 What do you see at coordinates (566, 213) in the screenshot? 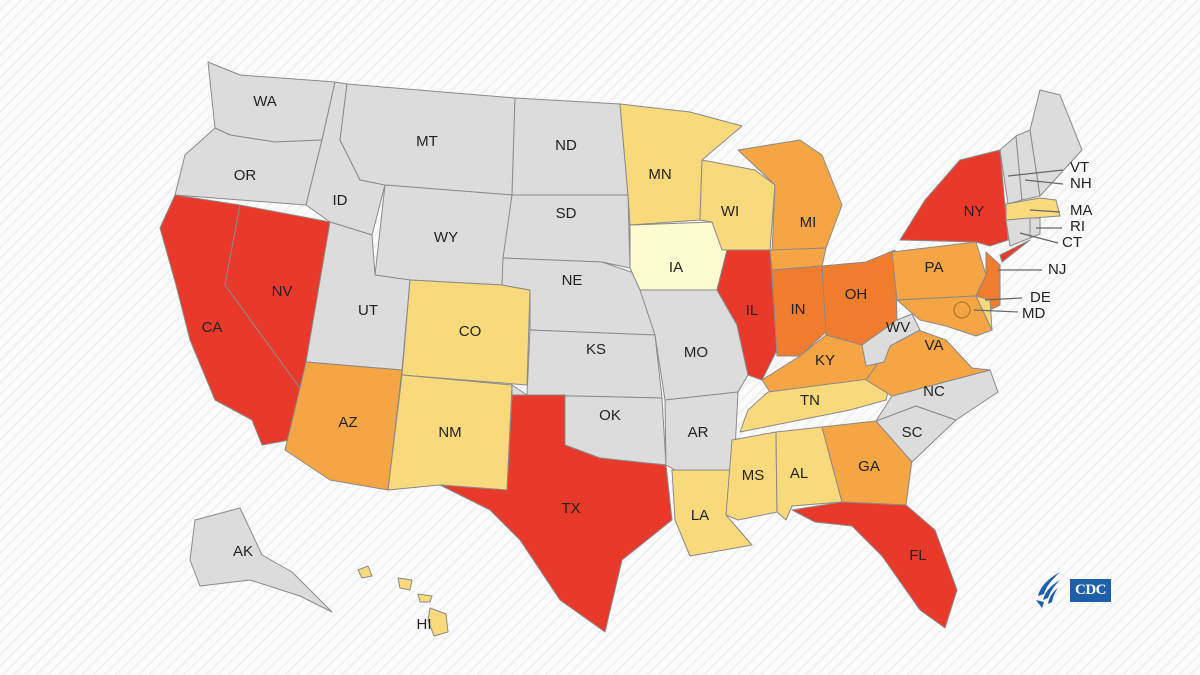
I see `state-label-sd: SD` at bounding box center [566, 213].